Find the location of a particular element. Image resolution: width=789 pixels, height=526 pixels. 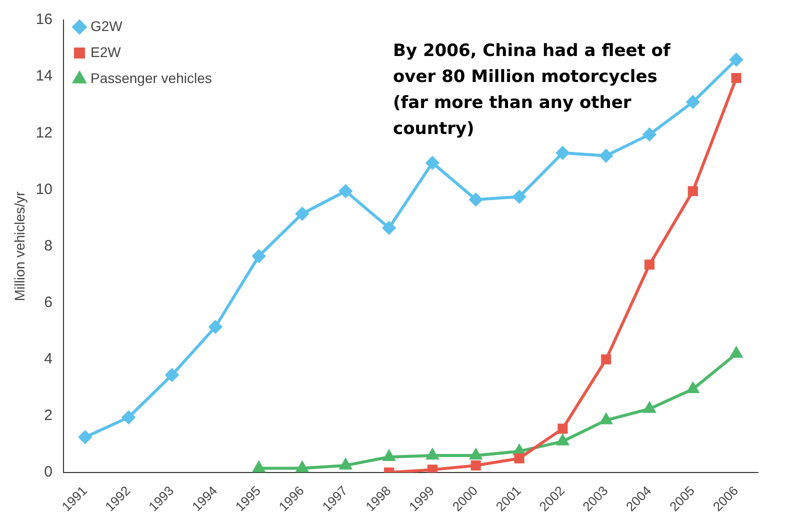

y-tick-label: 10 is located at coordinates (44, 189).